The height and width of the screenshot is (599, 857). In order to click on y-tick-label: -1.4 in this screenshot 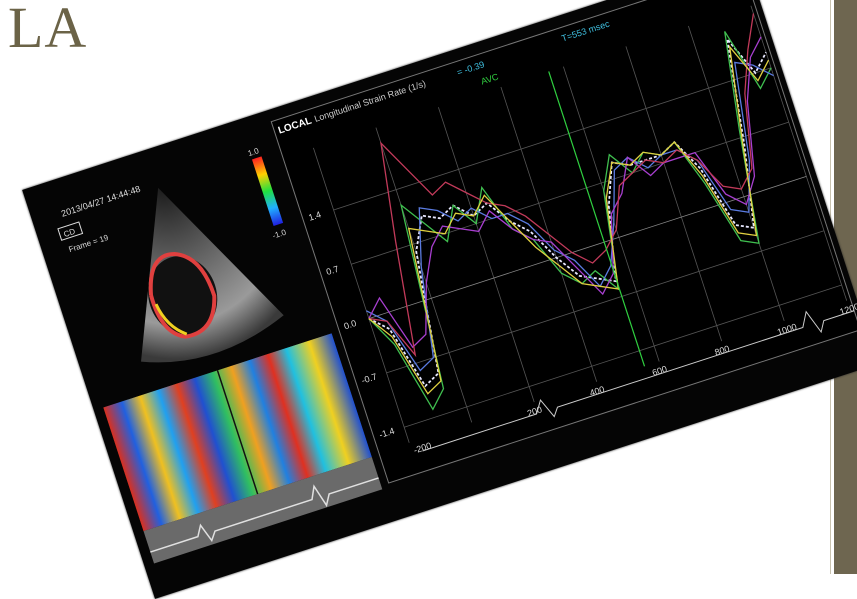, I will do `click(387, 433)`.